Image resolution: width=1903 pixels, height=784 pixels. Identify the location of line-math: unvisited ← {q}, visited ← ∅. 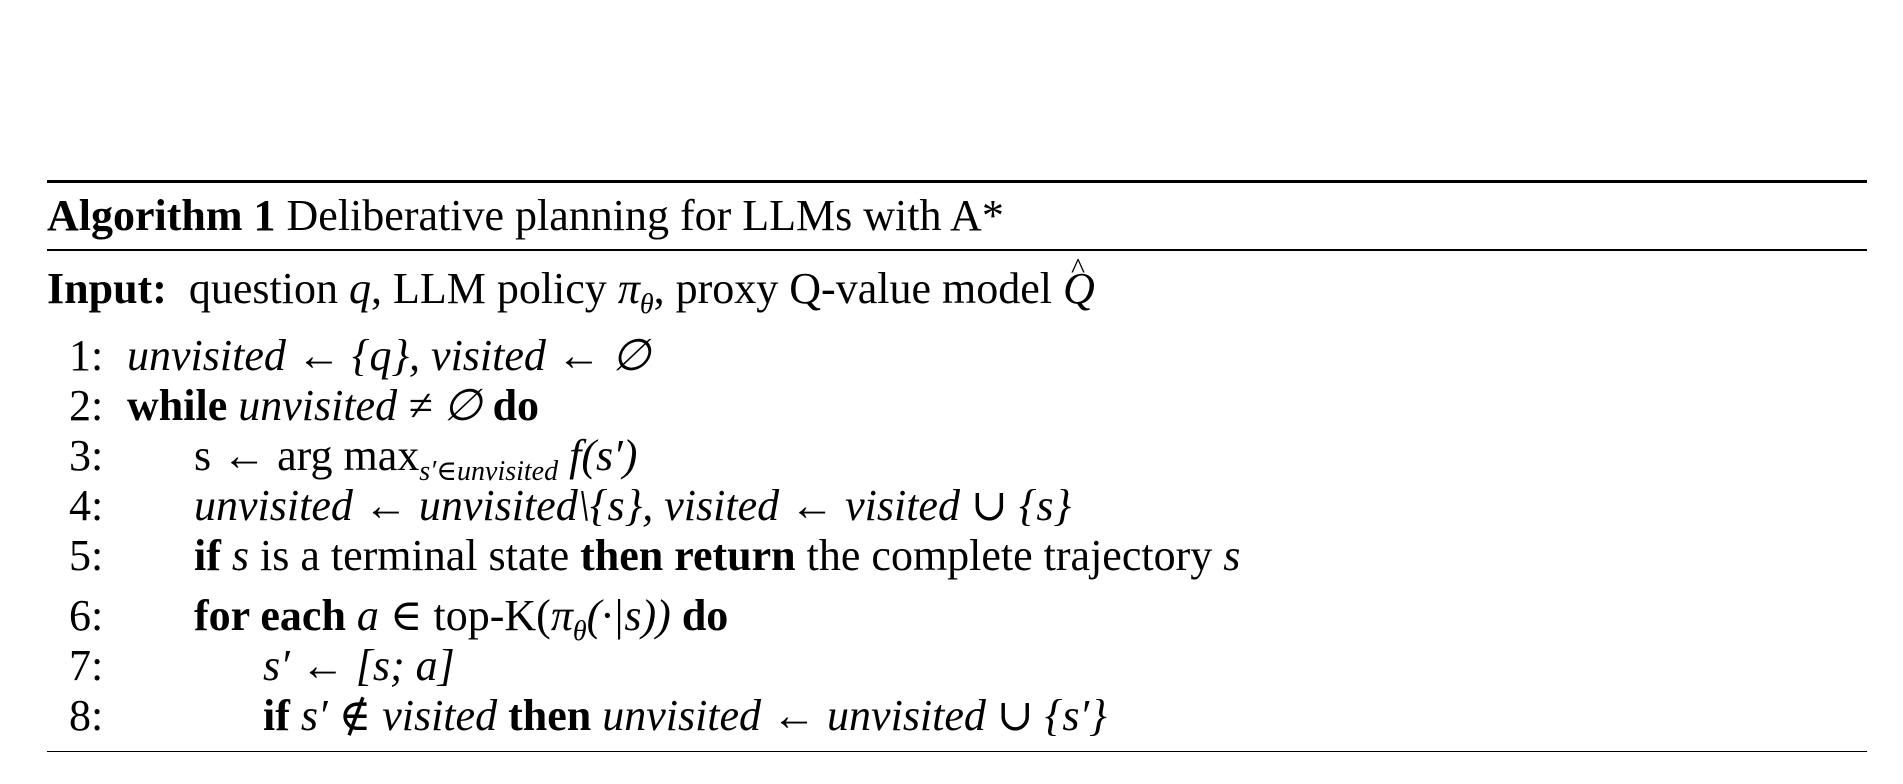
(389, 355).